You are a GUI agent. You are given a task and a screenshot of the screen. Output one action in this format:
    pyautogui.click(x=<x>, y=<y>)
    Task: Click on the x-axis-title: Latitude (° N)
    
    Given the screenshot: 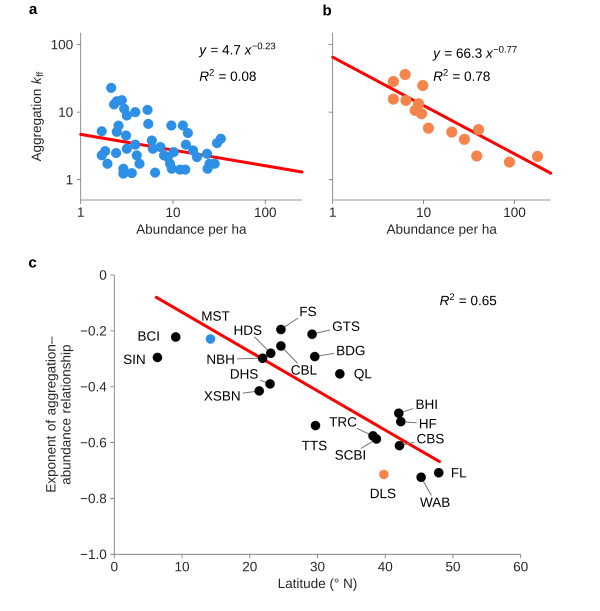 What is the action you would take?
    pyautogui.click(x=317, y=584)
    